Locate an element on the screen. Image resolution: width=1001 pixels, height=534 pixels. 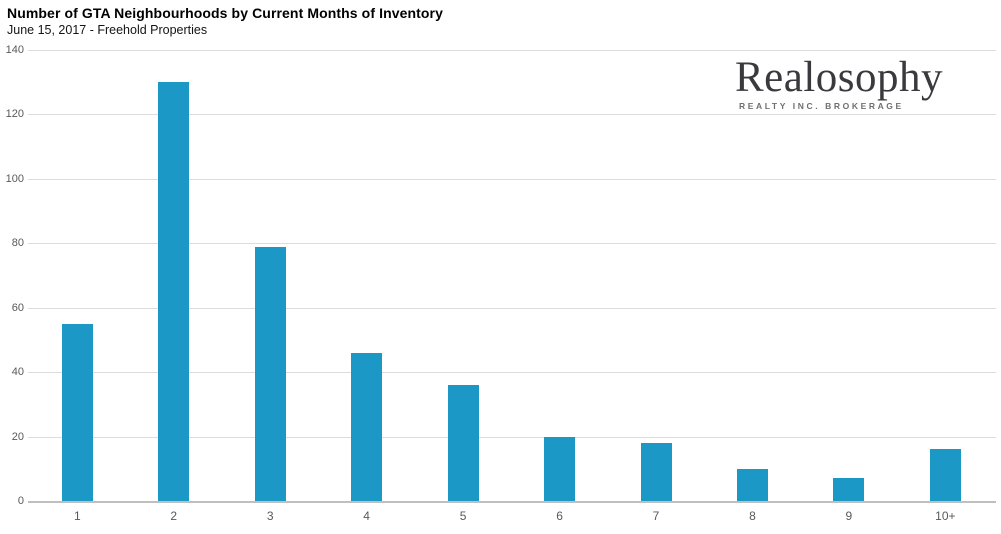
x-tick-label-4: 4 is located at coordinates (366, 516).